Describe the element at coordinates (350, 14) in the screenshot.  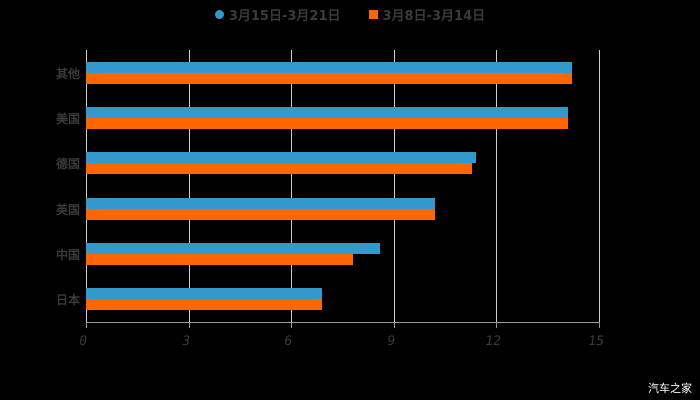
I see `chart-legend: 3月15日-3月21日 3月8日-3月14日` at that location.